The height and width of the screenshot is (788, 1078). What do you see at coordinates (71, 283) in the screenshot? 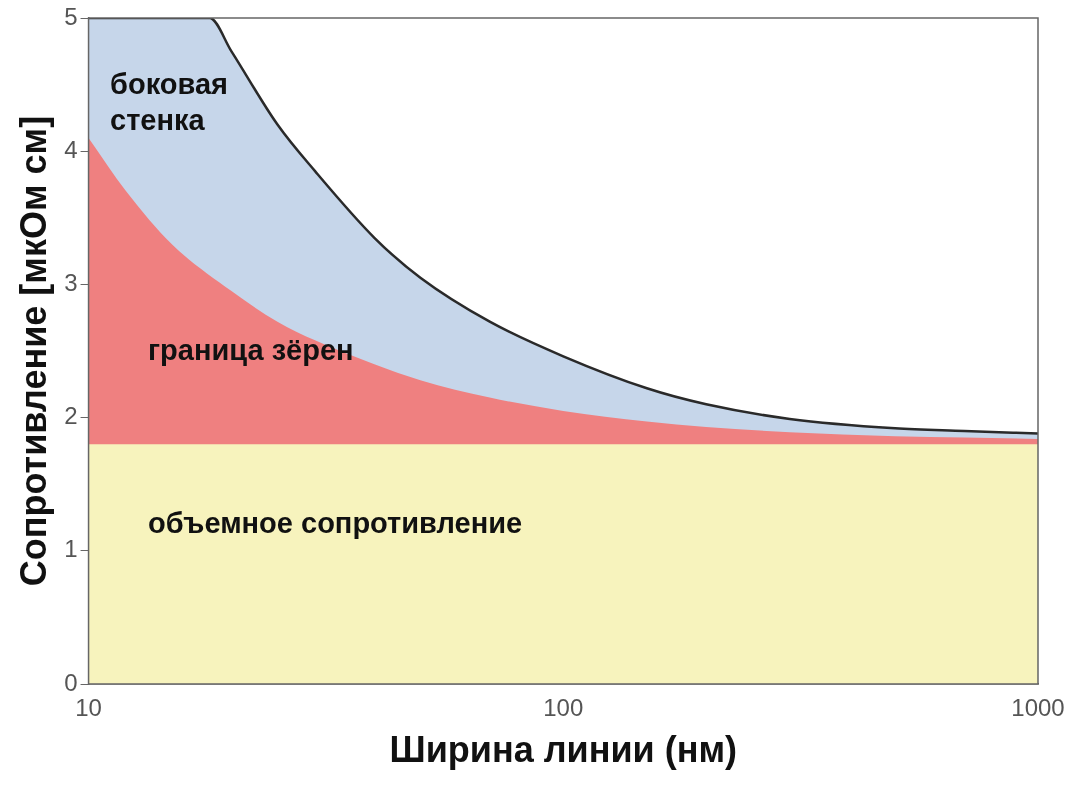
I see `y-tick-label: 3` at bounding box center [71, 283].